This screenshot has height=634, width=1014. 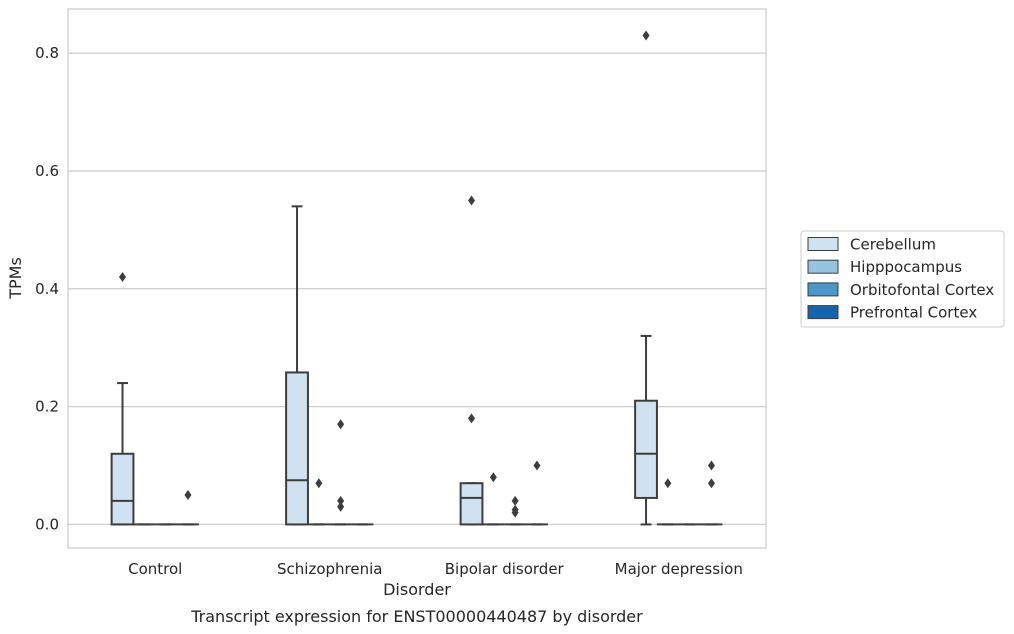 What do you see at coordinates (906, 267) in the screenshot?
I see `legend-label: Hipppocampus` at bounding box center [906, 267].